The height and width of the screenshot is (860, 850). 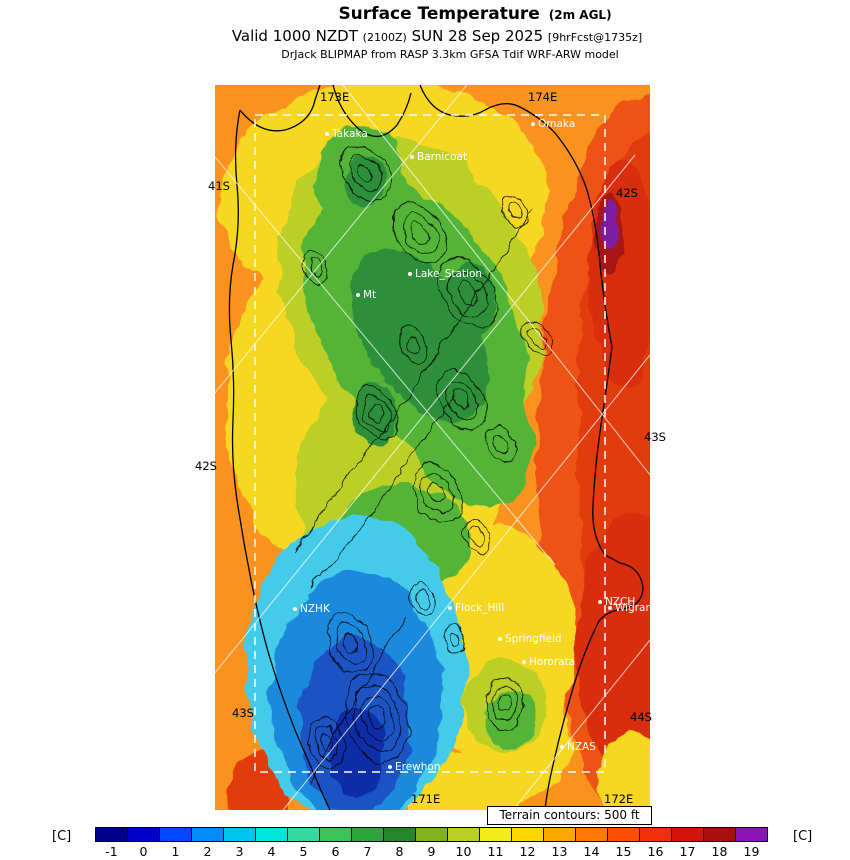 I want to click on place-label: NZHK, so click(x=315, y=609).